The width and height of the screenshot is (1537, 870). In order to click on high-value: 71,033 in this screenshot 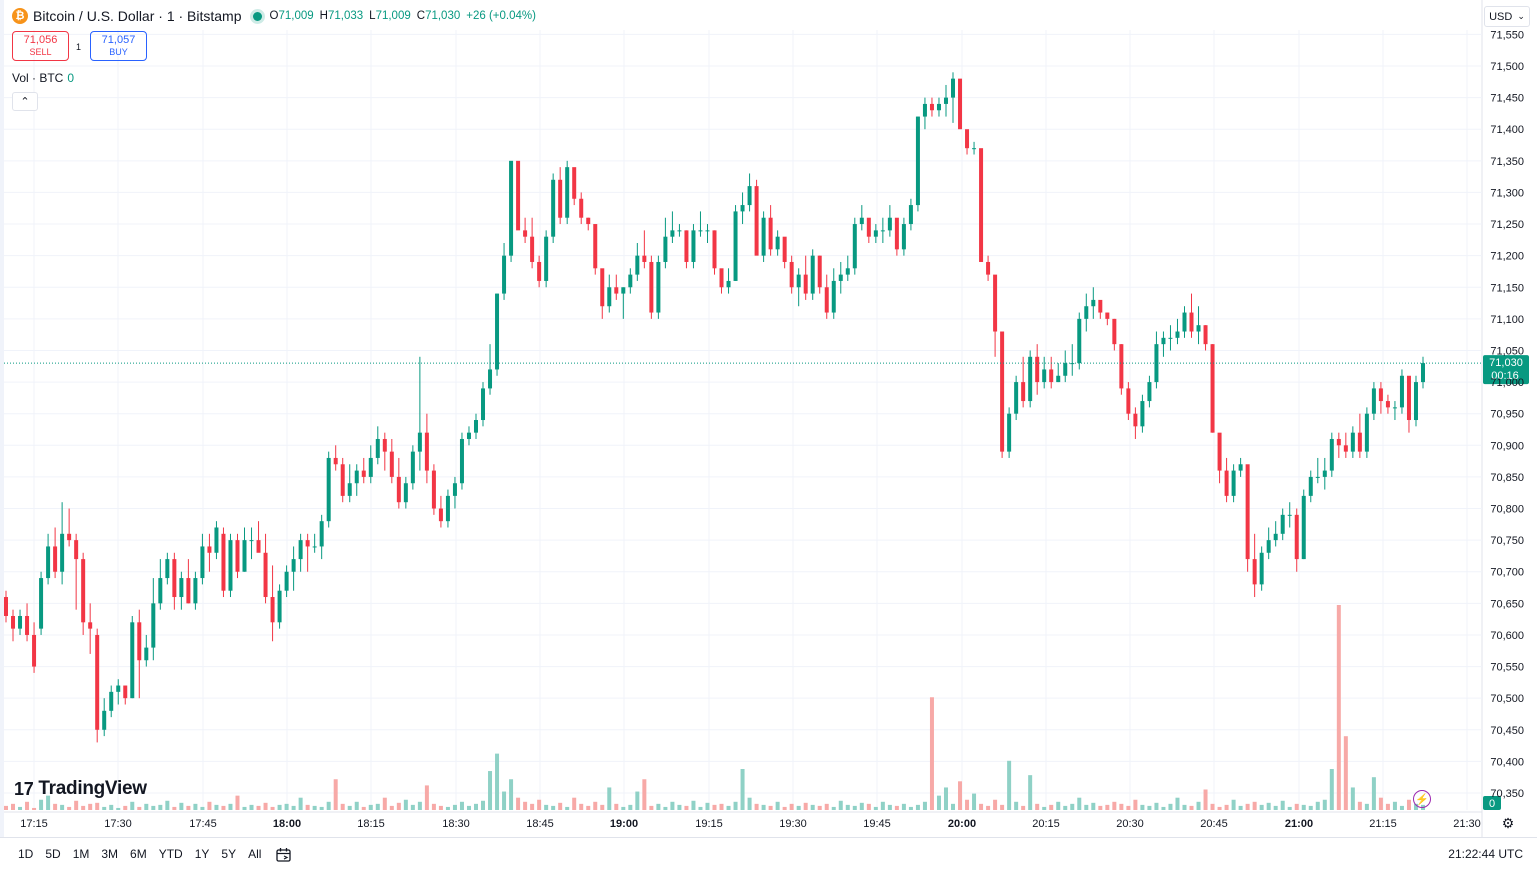, I will do `click(345, 16)`.